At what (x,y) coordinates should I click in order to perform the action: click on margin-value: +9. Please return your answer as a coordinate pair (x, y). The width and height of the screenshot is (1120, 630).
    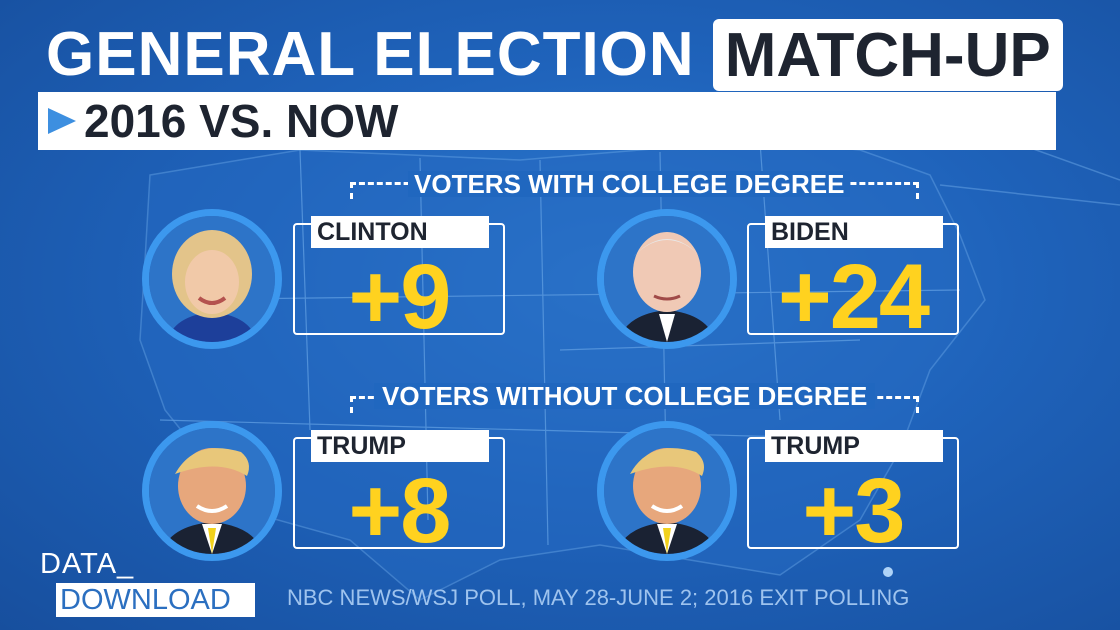
    Looking at the image, I should click on (400, 297).